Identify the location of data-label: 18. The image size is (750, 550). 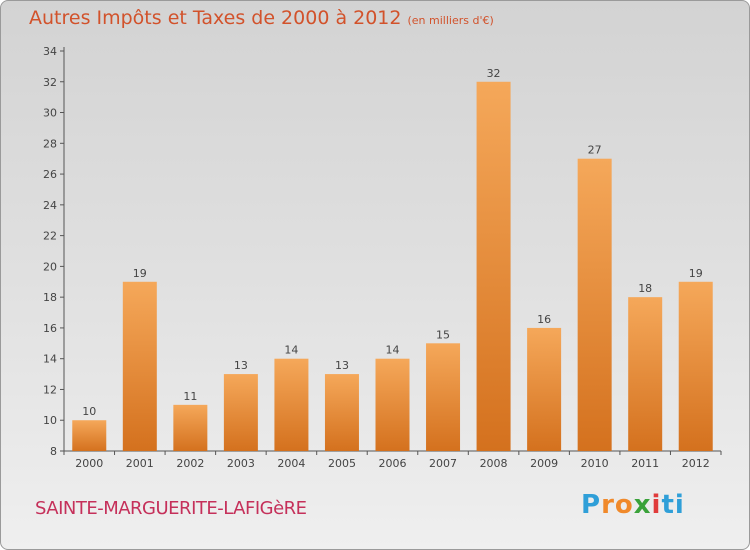
(645, 288).